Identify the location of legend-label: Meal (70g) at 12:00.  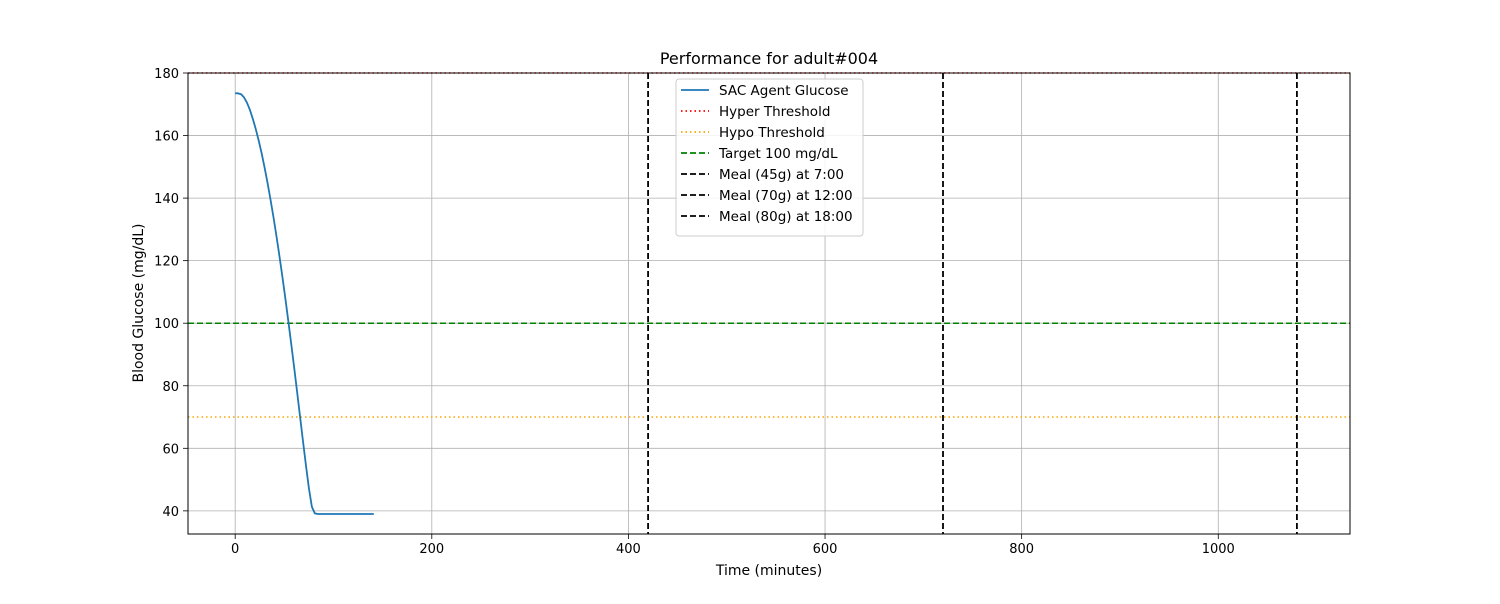
(786, 196).